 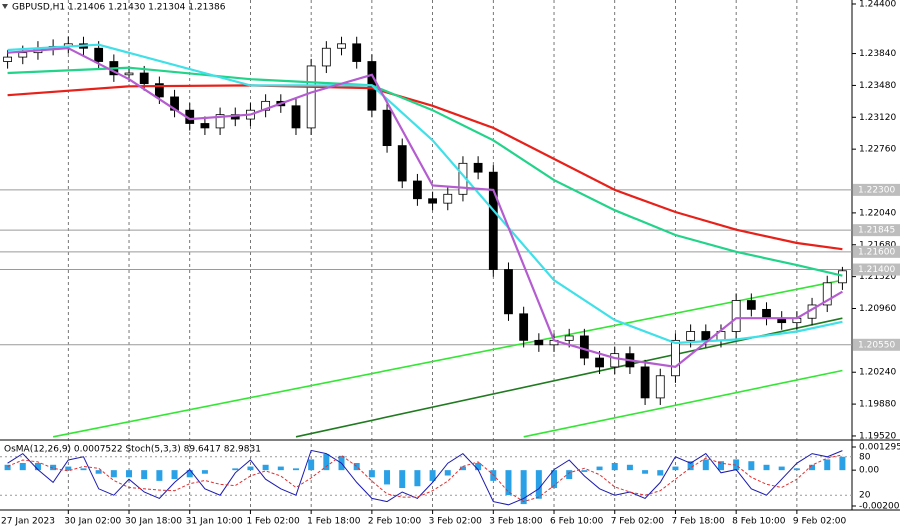 I want to click on x-tick-label: 30 Jan 02:00, so click(x=92, y=522).